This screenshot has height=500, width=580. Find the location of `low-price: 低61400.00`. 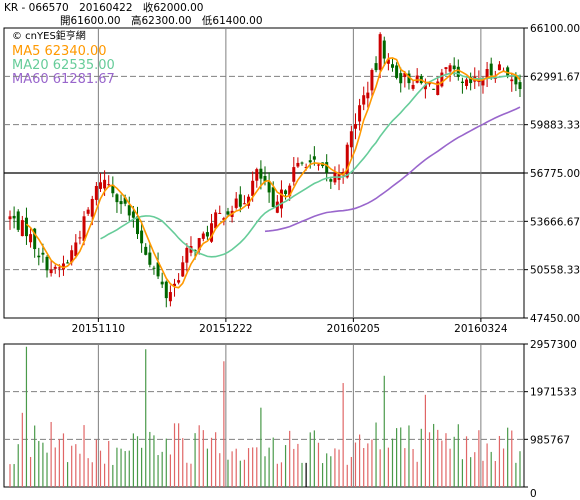

low-price: 低61400.00 is located at coordinates (232, 21).